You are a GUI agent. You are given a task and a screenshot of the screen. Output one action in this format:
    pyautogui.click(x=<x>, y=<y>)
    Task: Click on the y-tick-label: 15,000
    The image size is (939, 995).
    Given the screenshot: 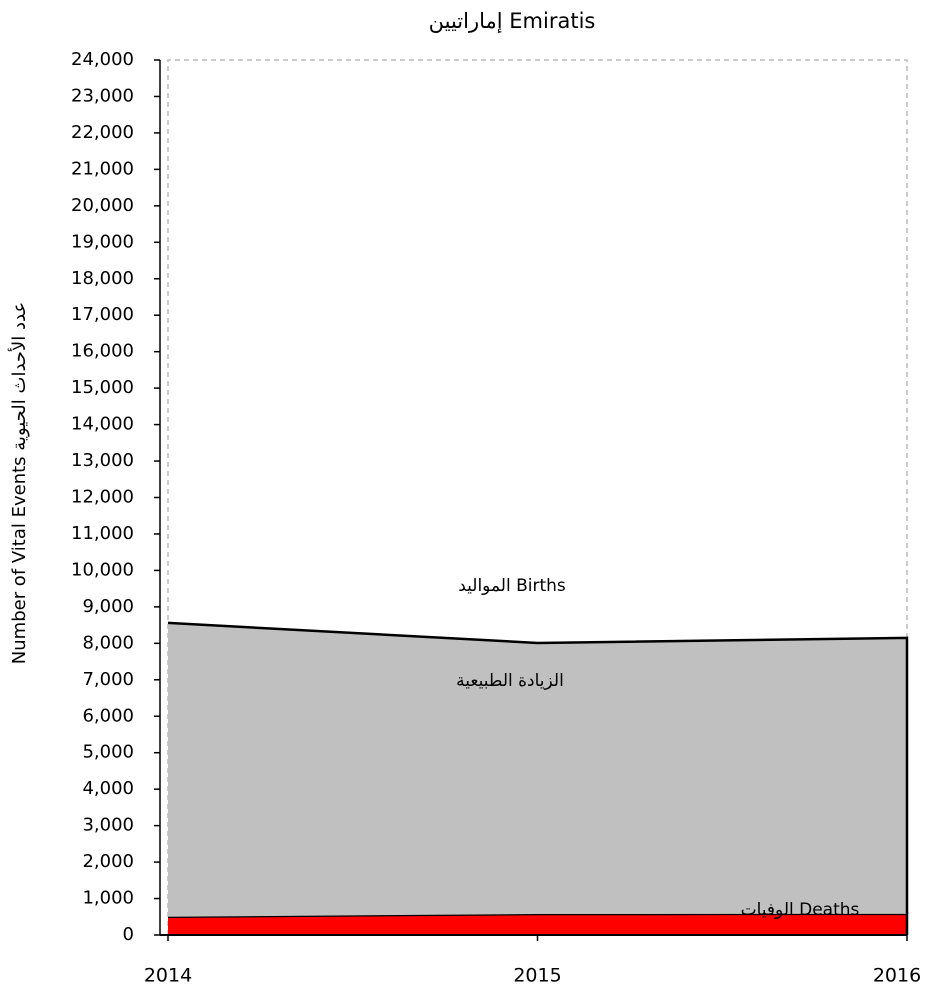 What is the action you would take?
    pyautogui.click(x=102, y=387)
    